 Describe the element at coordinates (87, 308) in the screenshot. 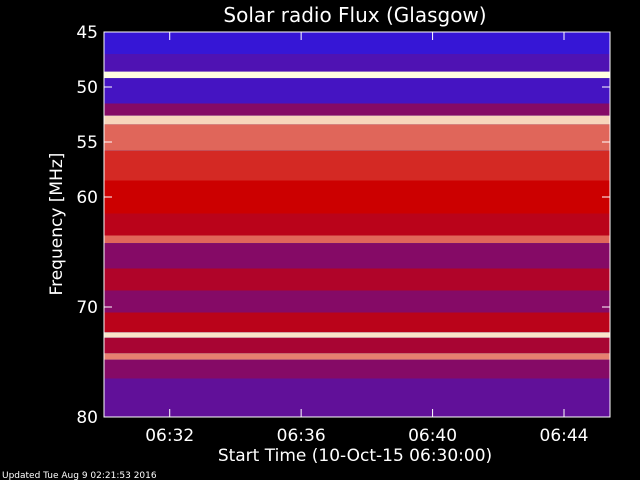

I see `y-tick-label: 70` at that location.